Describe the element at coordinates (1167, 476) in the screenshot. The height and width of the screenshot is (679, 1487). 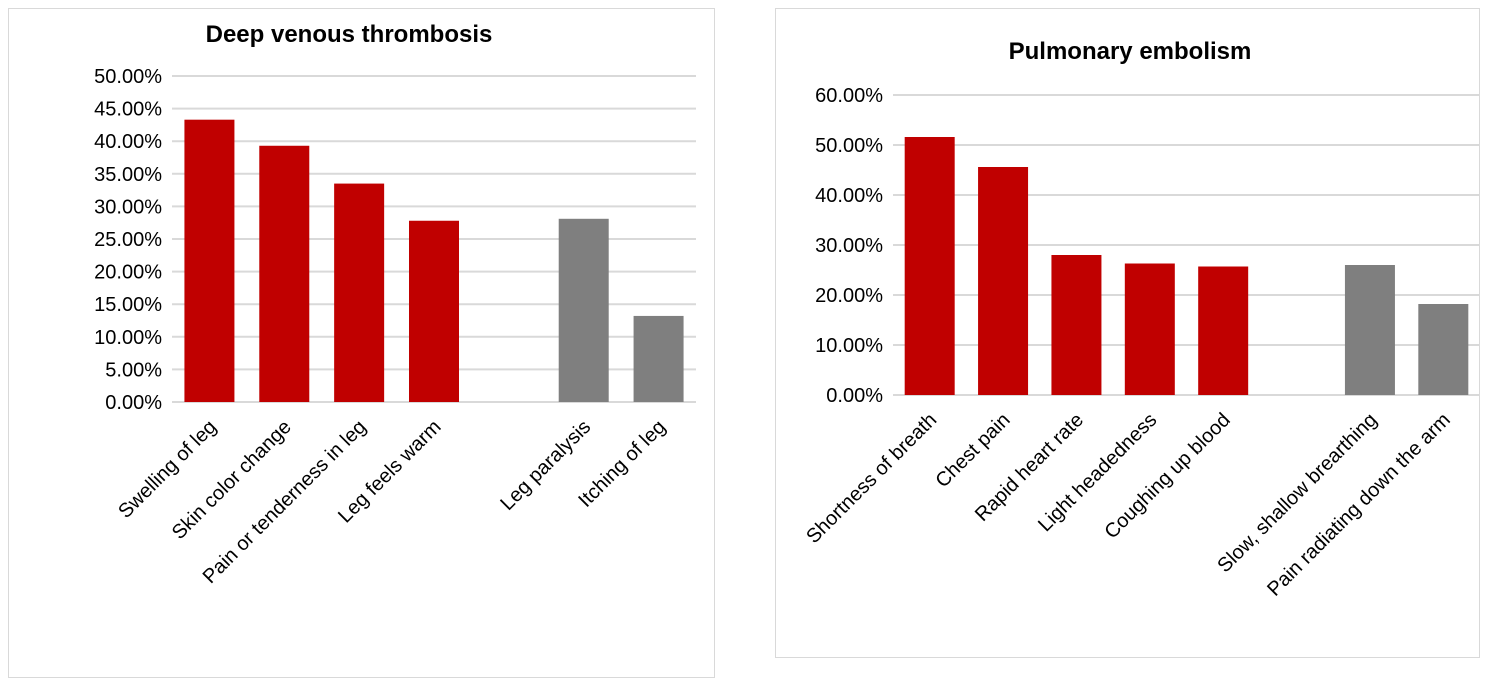
I see `x-category-label: Coughing up blood` at that location.